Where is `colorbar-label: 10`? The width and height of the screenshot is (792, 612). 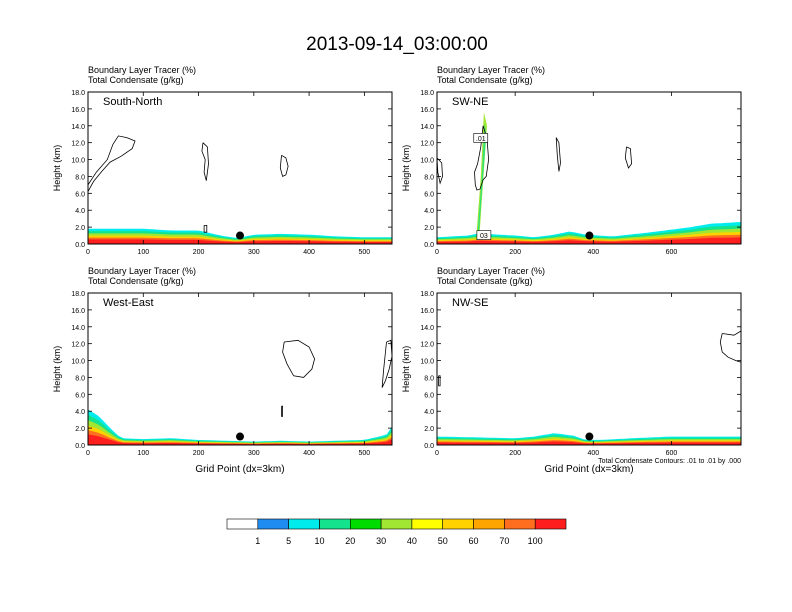
colorbar-label: 10 is located at coordinates (319, 541).